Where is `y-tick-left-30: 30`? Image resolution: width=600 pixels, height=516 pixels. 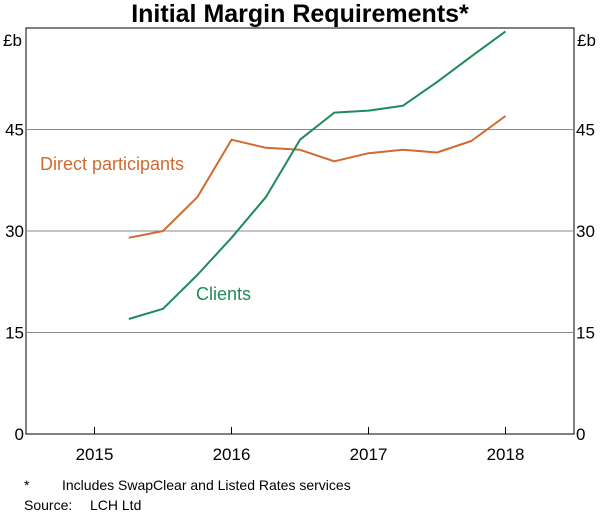
y-tick-left-30: 30 is located at coordinates (14, 231).